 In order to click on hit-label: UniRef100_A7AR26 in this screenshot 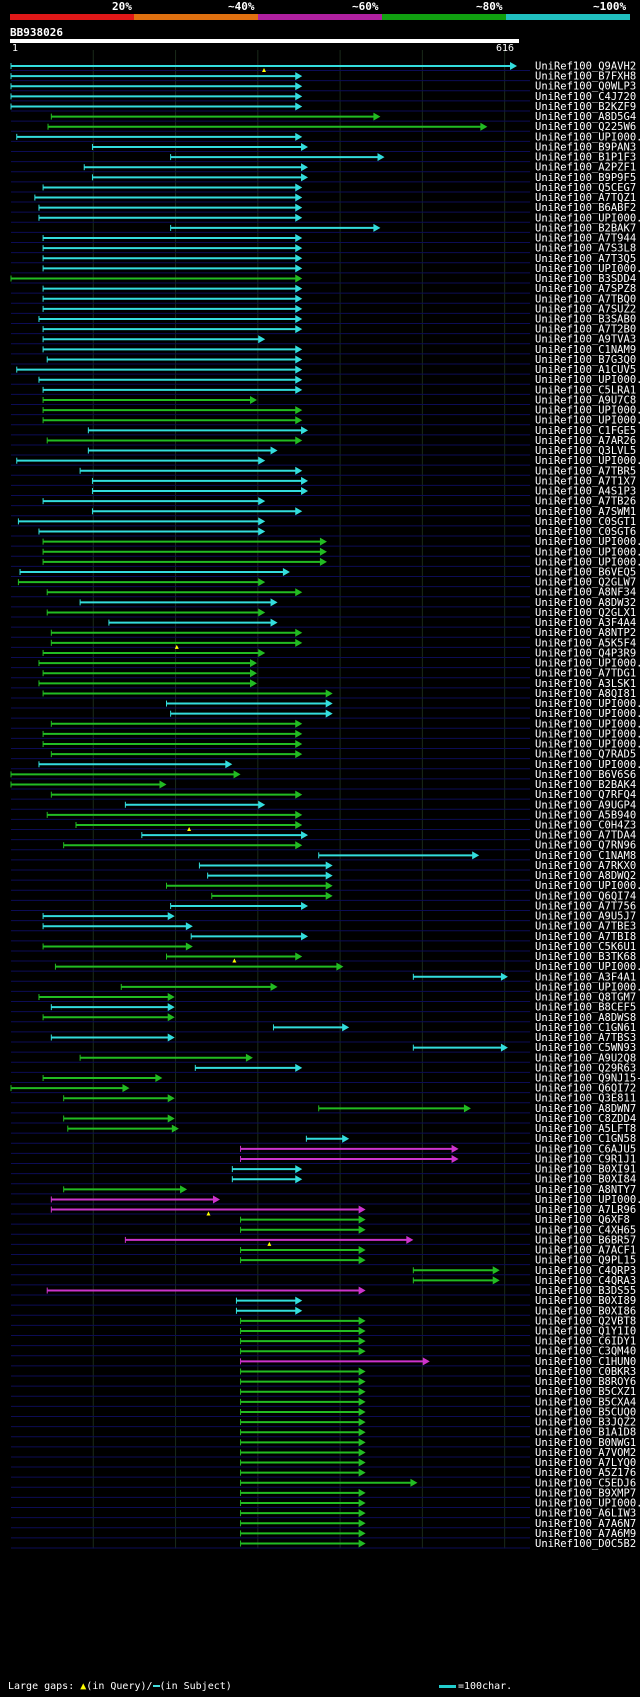, I will do `click(585, 441)`.